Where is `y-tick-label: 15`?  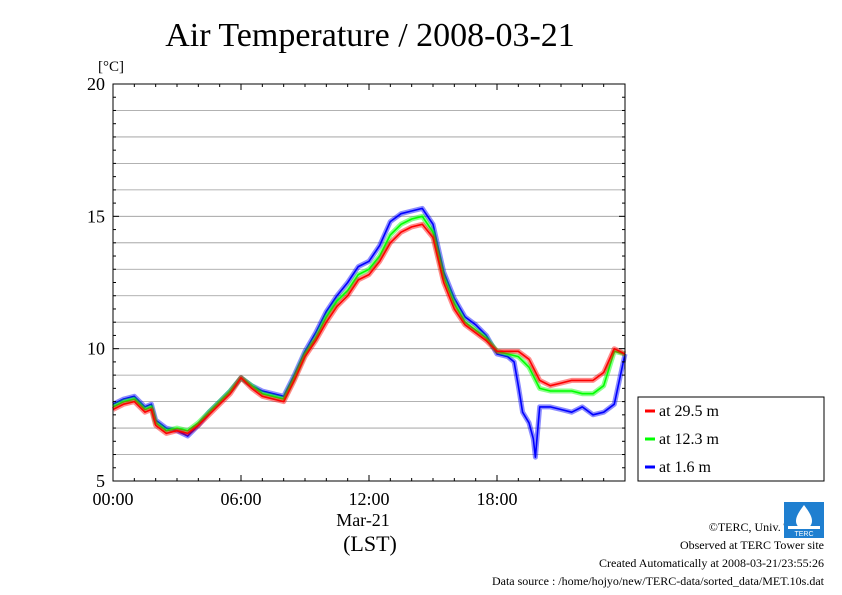 y-tick-label: 15 is located at coordinates (96, 216).